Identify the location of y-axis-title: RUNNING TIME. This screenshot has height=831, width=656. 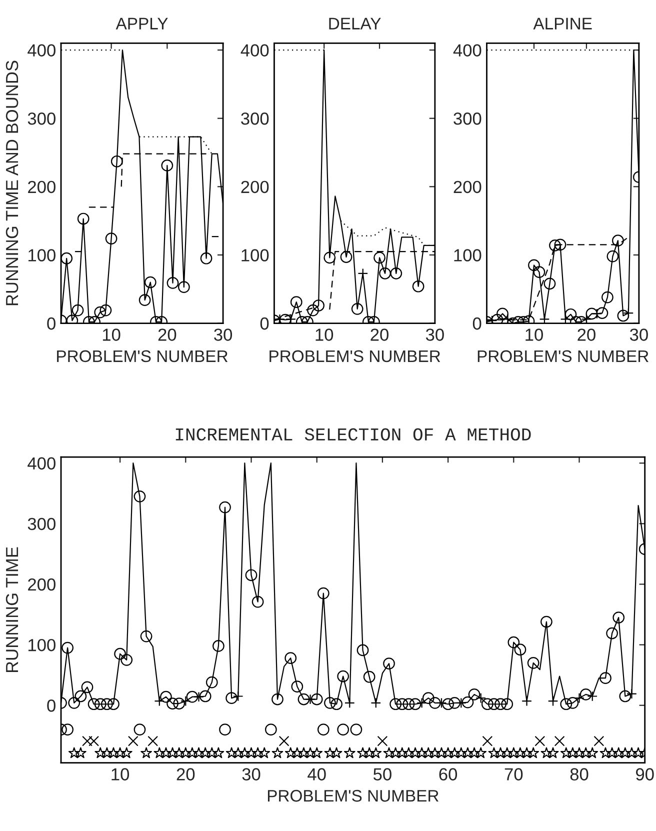
(12, 609).